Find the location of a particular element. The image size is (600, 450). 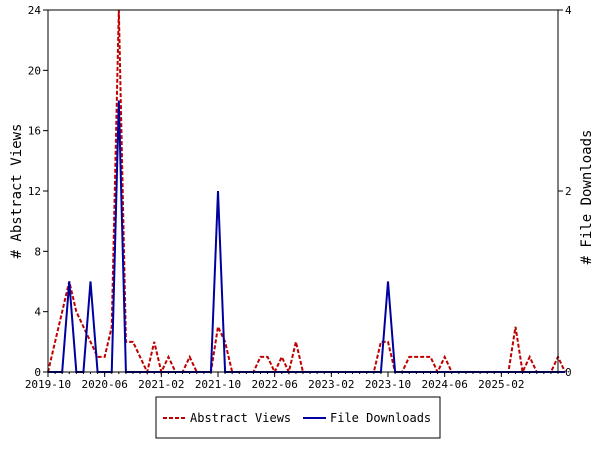

y-left-tick-label: 8 is located at coordinates (37, 251).